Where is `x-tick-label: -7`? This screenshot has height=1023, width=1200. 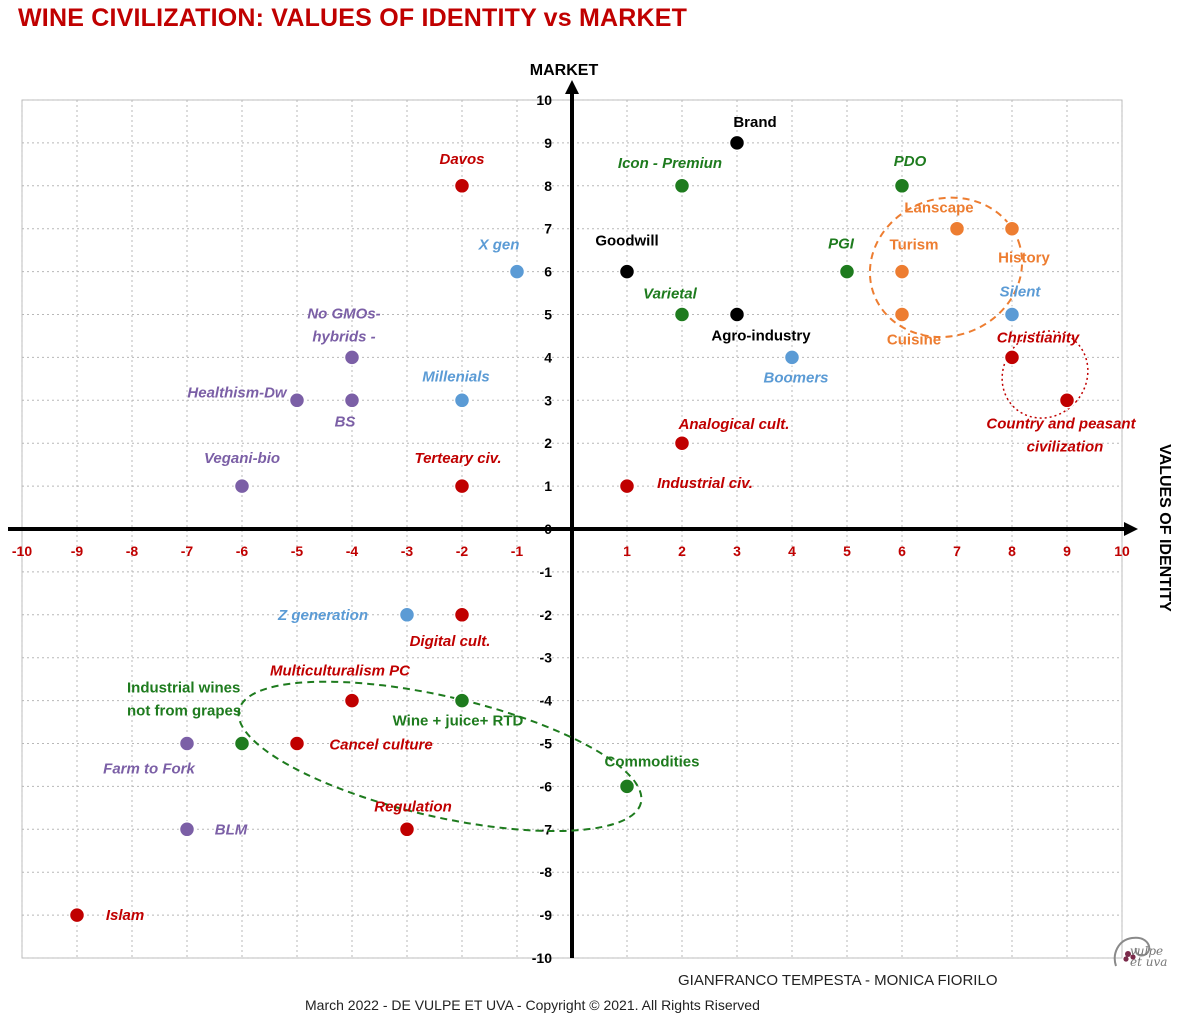
x-tick-label: -7 is located at coordinates (187, 551).